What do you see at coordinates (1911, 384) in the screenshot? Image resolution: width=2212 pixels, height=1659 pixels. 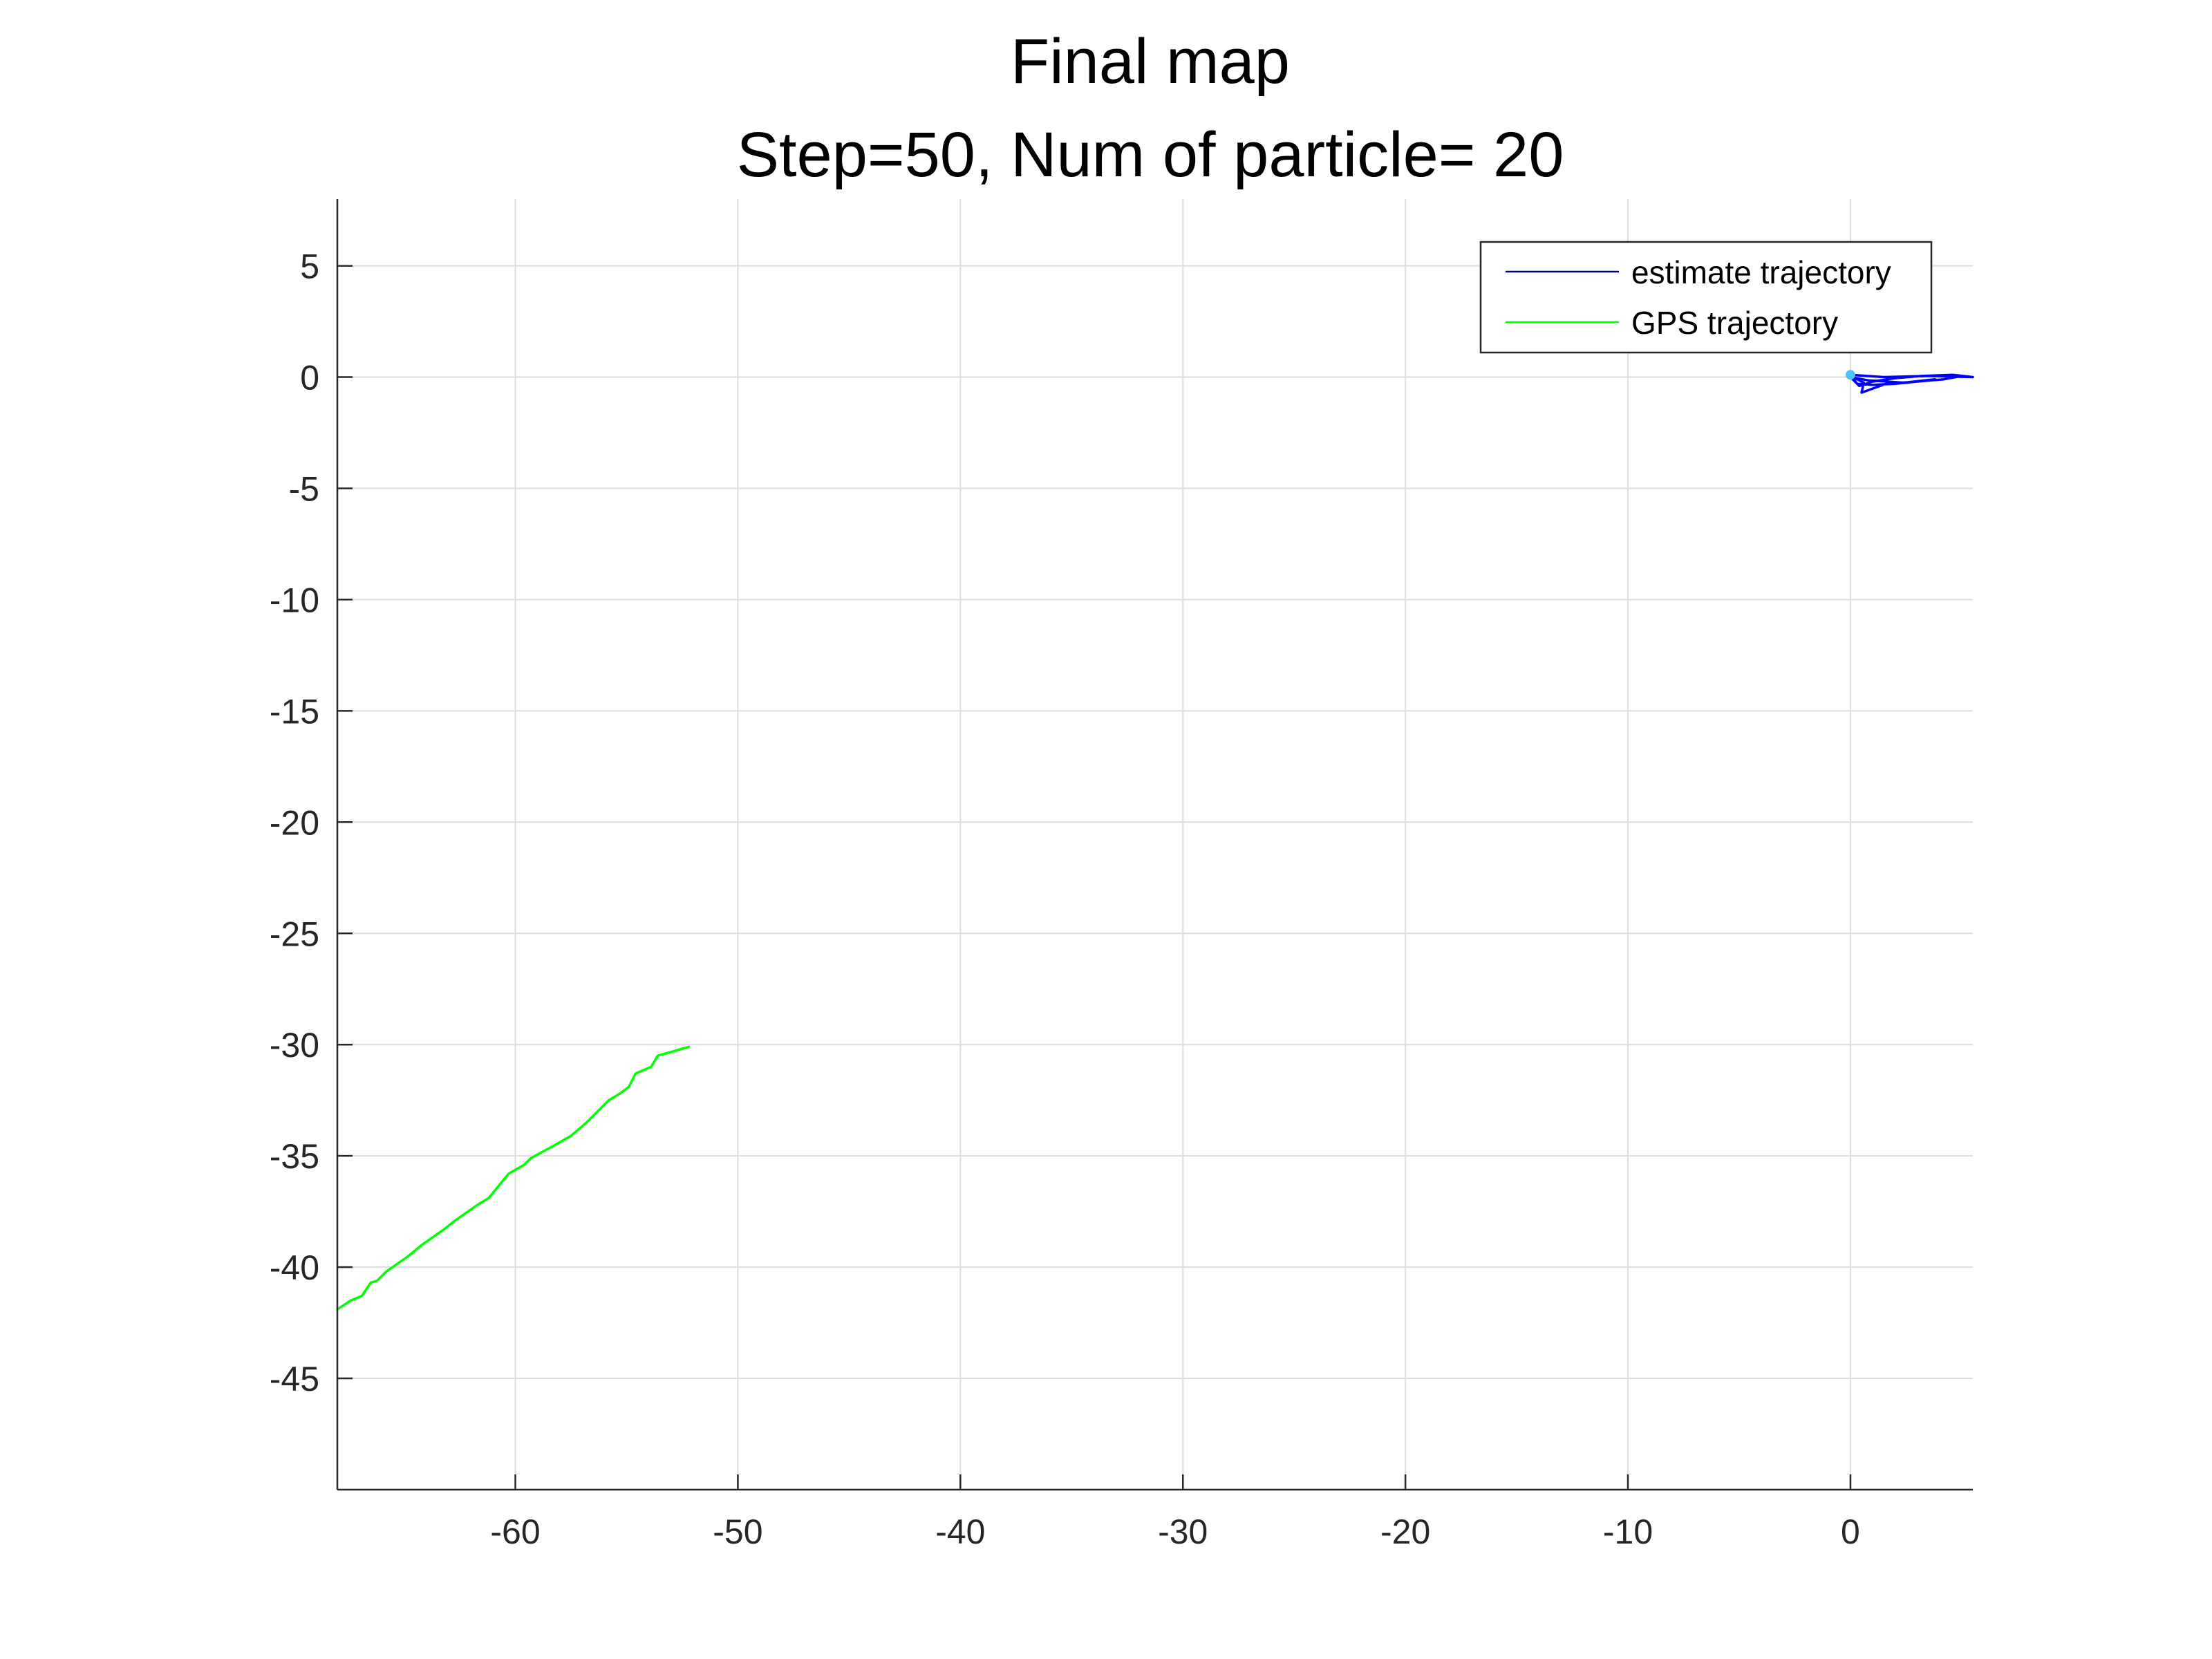 I see `series-line-estimate-trajectory` at bounding box center [1911, 384].